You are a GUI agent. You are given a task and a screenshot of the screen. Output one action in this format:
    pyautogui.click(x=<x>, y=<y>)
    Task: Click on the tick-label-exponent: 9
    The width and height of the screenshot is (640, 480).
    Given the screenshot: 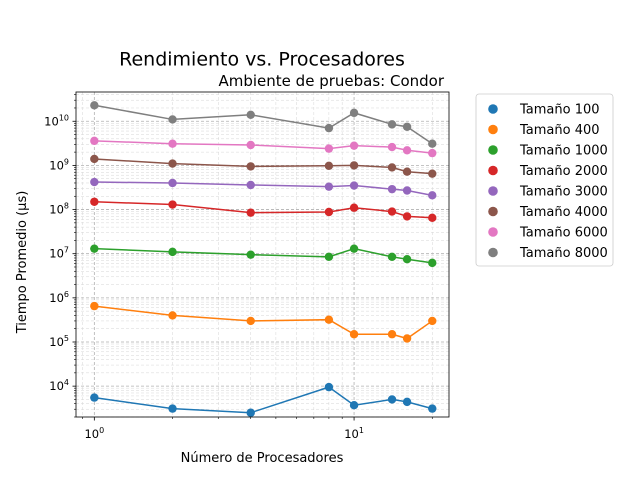 What is the action you would take?
    pyautogui.click(x=66, y=161)
    